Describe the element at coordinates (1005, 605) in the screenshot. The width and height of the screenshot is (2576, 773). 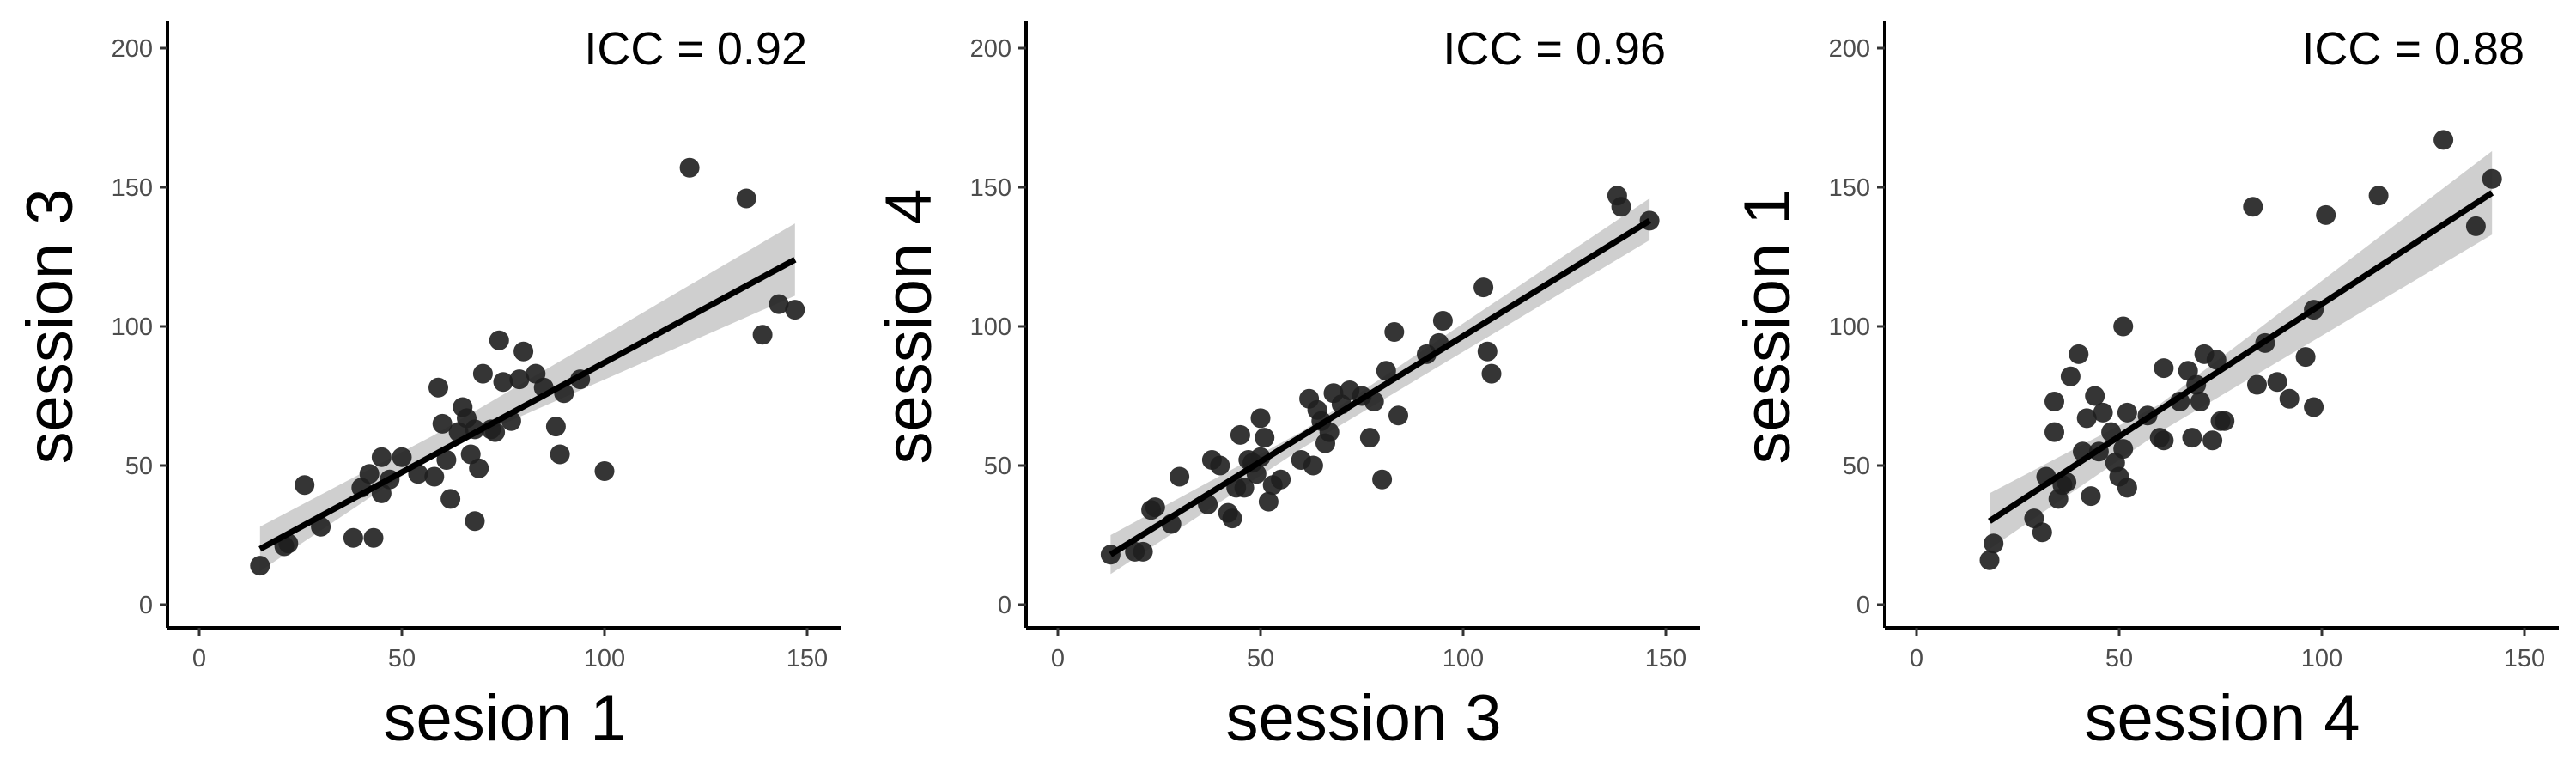
I see `panel-2-y-tick-label: 0` at that location.